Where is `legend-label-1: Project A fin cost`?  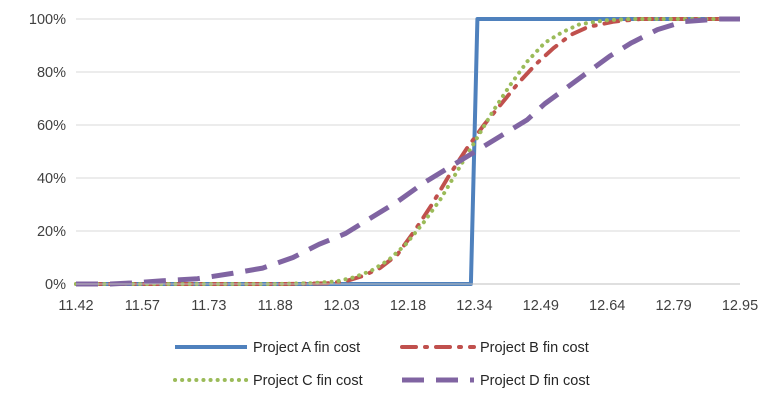 legend-label-1: Project A fin cost is located at coordinates (306, 348).